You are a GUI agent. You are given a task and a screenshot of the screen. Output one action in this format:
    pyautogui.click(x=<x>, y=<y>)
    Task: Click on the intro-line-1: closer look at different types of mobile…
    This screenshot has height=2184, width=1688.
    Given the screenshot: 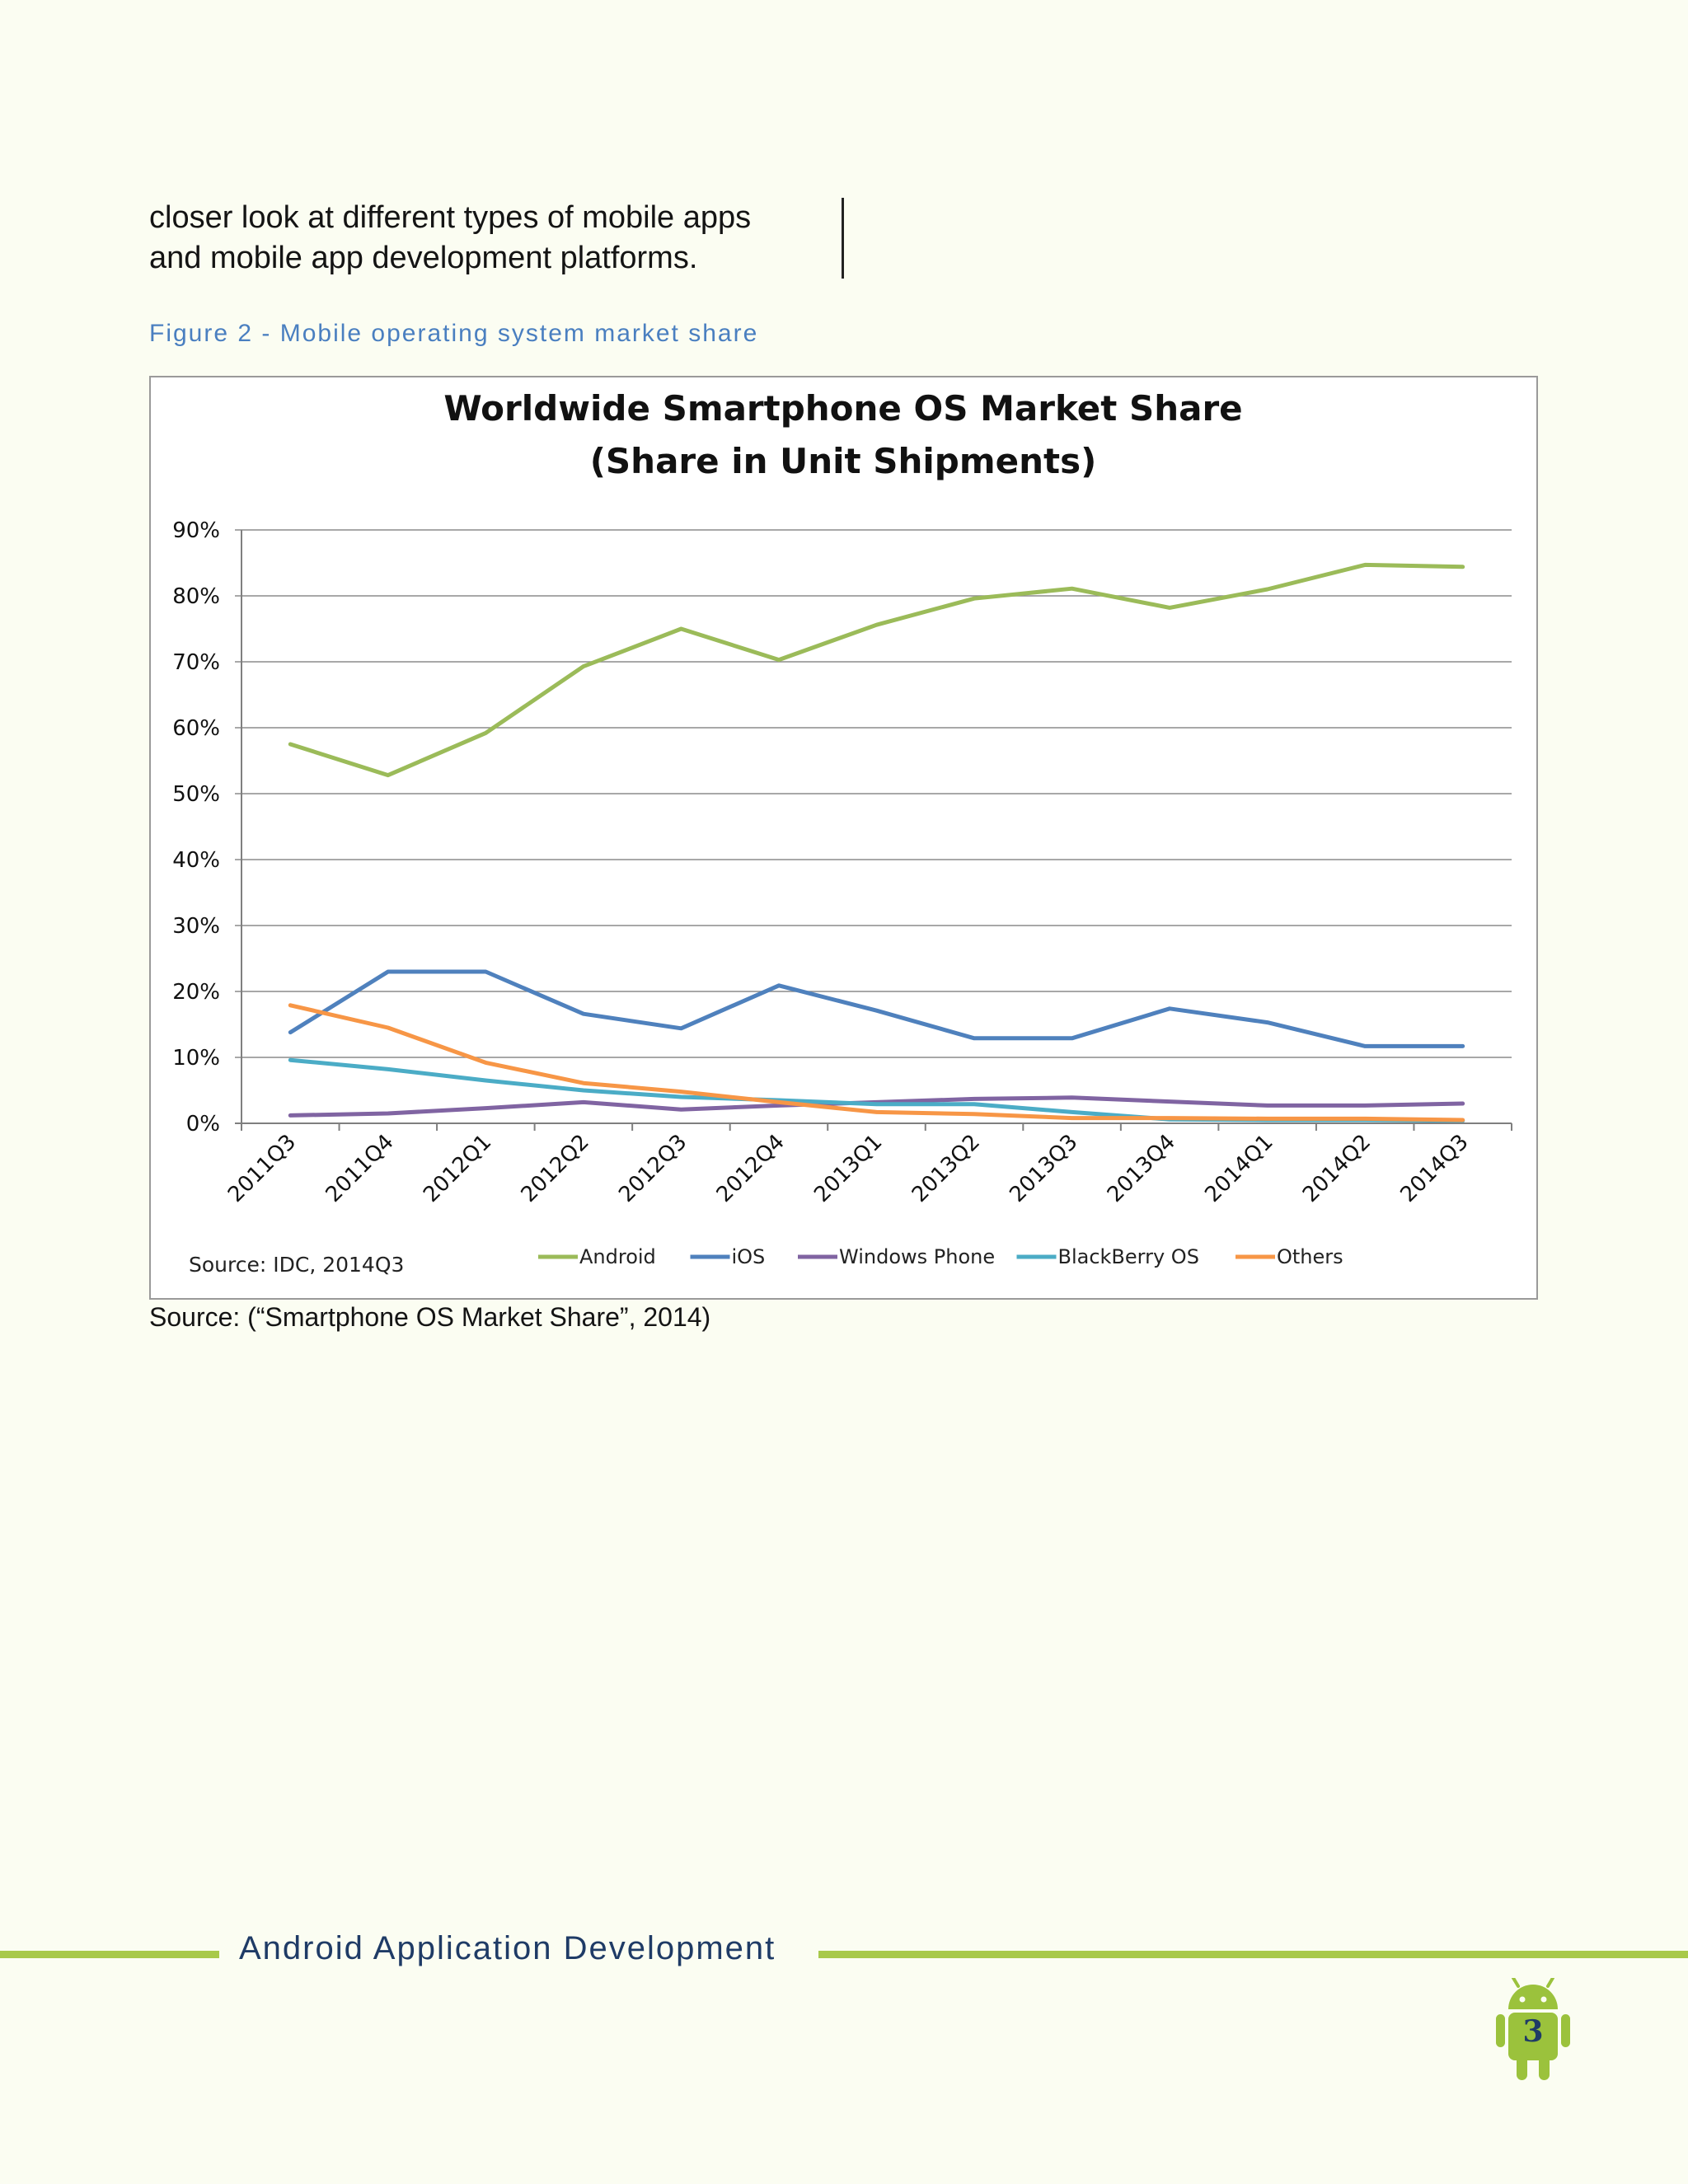 What is the action you would take?
    pyautogui.click(x=450, y=217)
    